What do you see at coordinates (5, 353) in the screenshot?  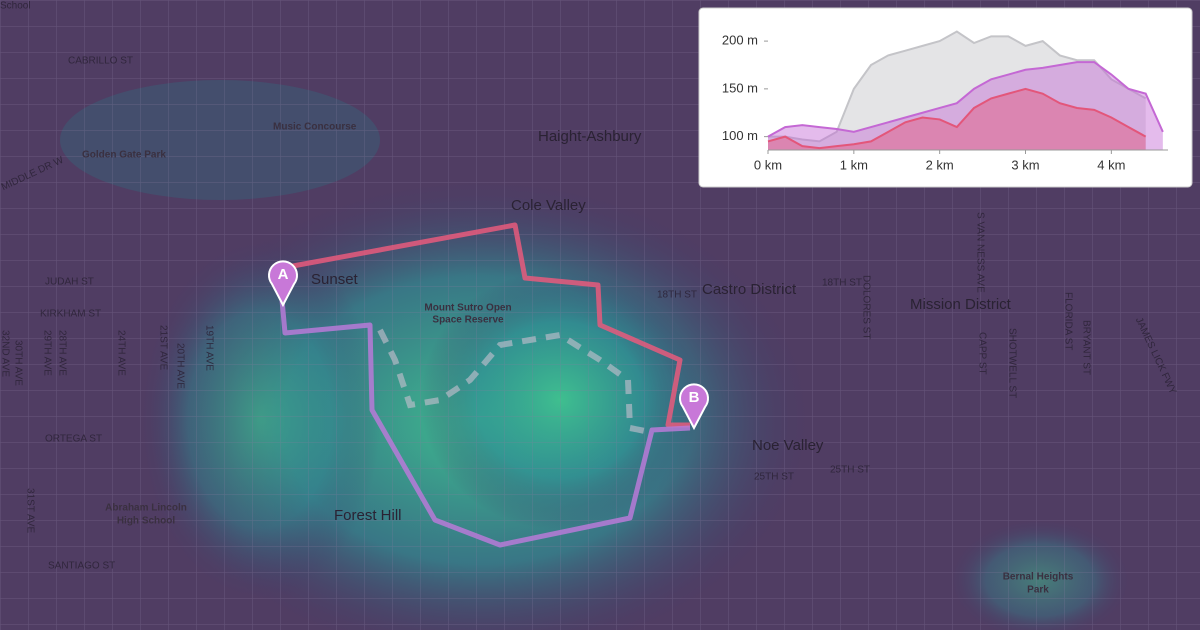 I see `map-label: 32ND AVE` at bounding box center [5, 353].